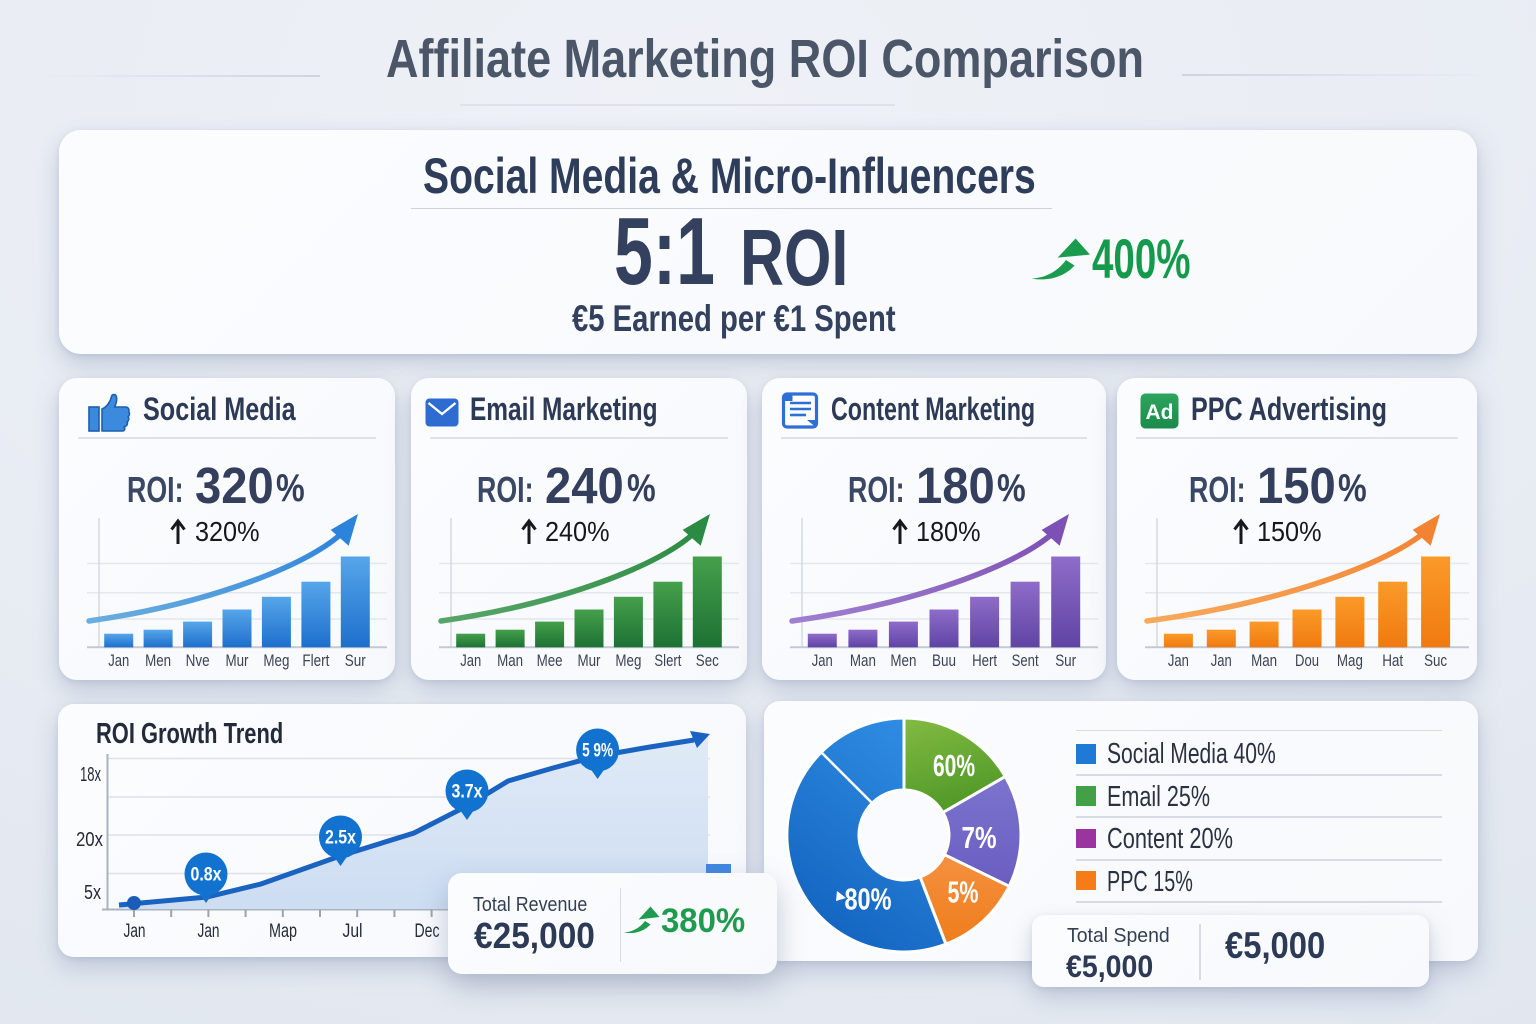  I want to click on svg-text: Slert, so click(667, 660).